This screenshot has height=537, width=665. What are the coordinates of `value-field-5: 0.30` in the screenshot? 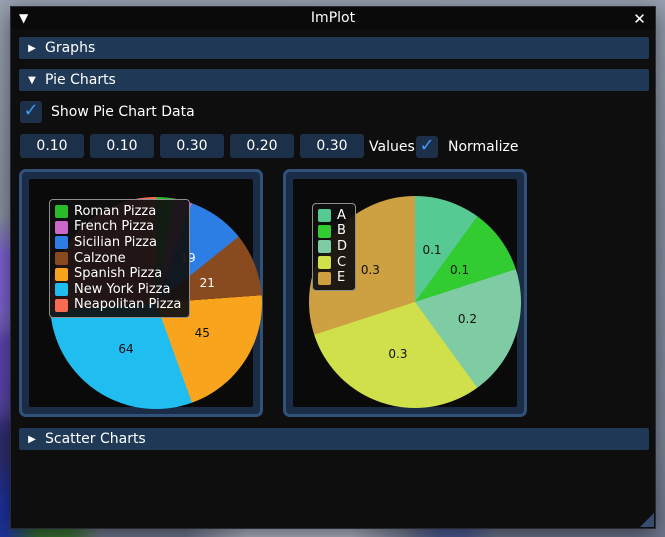 It's located at (332, 146).